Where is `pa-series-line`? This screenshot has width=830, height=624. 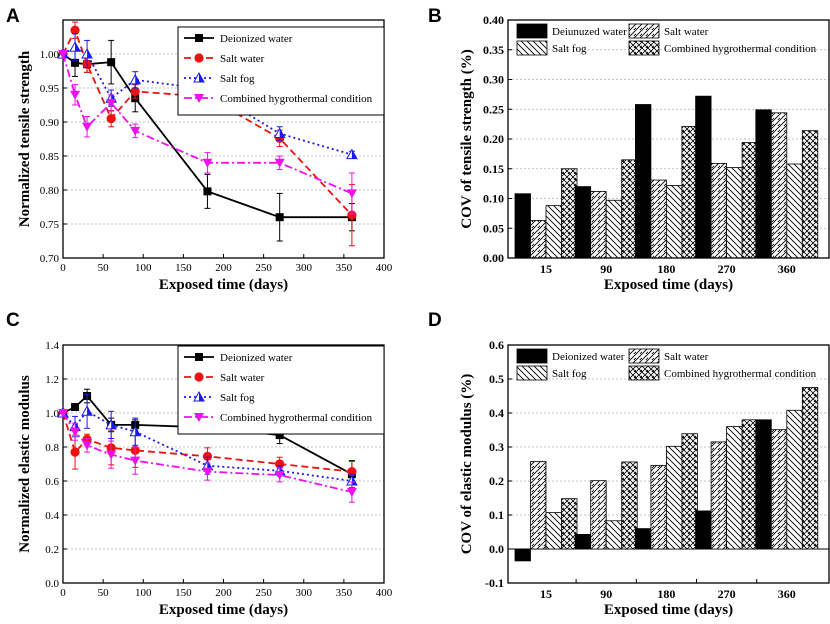 pa-series-line is located at coordinates (207, 124).